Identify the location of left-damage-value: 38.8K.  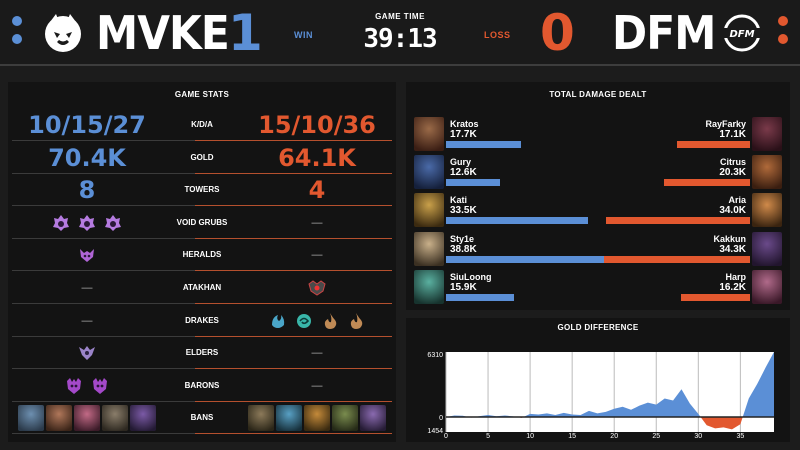
(463, 249).